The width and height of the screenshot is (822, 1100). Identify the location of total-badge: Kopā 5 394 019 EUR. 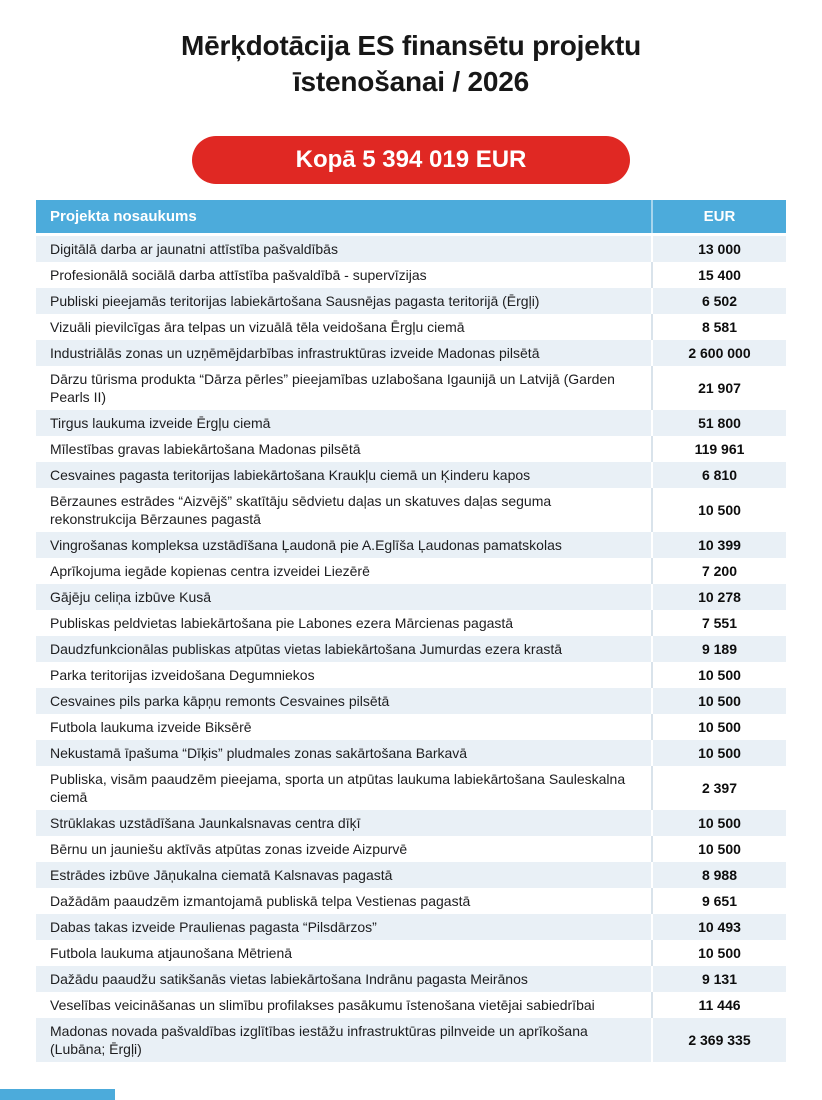
(411, 160).